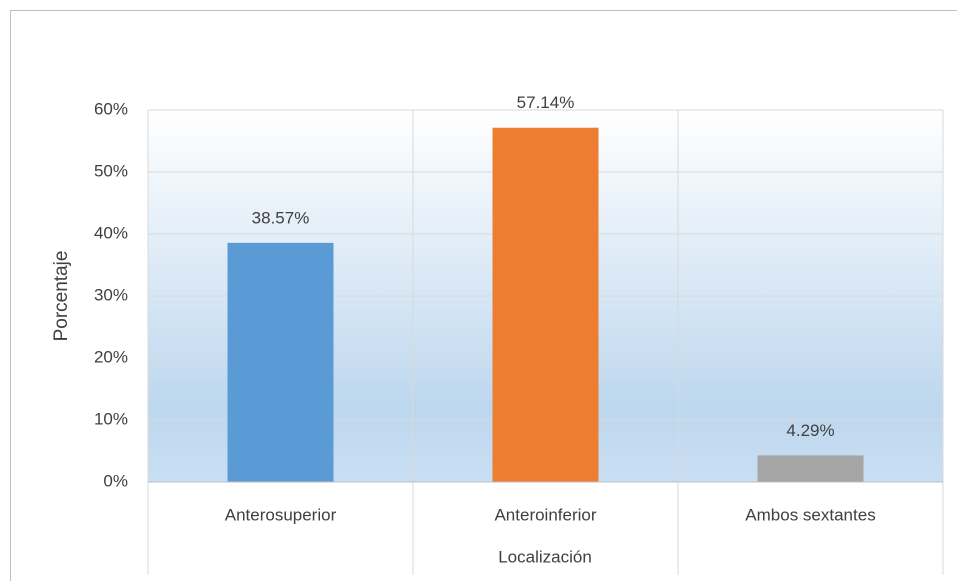 The height and width of the screenshot is (581, 957). I want to click on x-tick-label: Anteroinferior, so click(545, 514).